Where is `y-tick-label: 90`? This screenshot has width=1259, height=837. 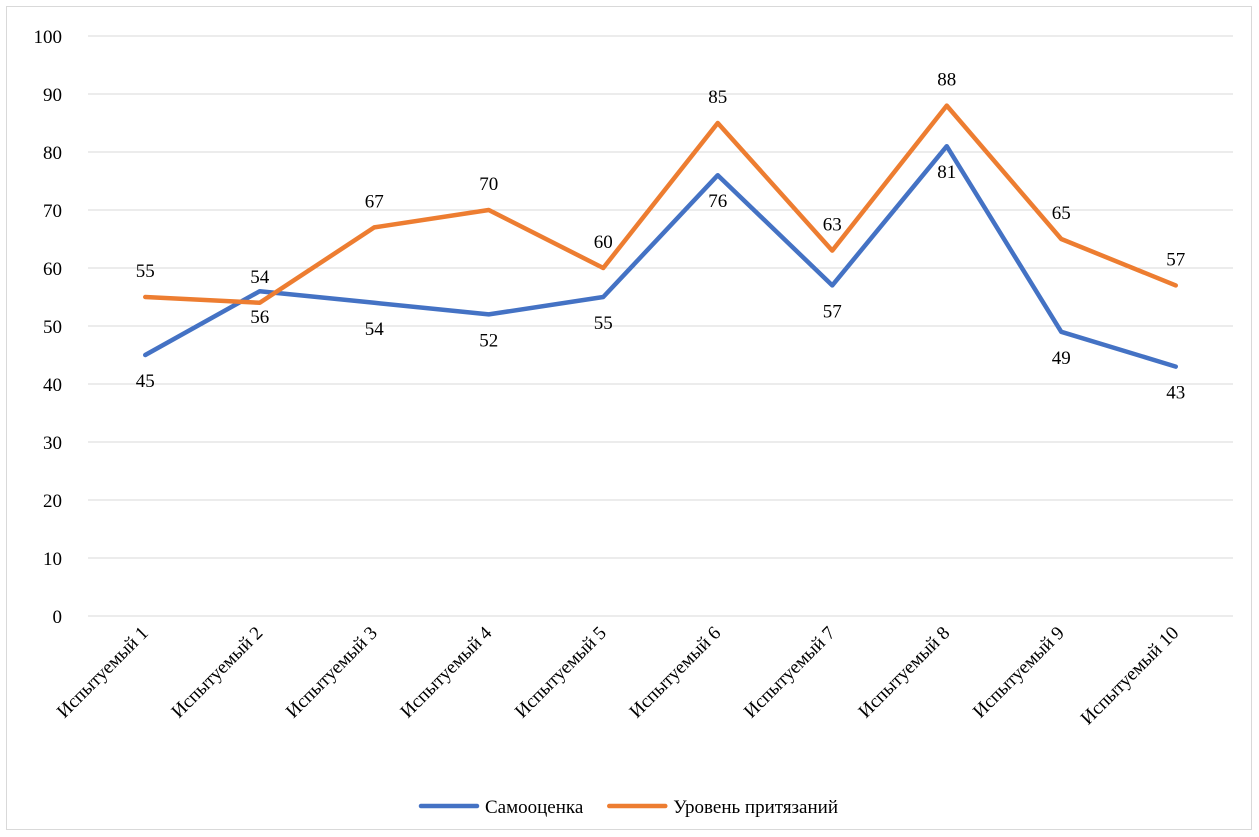
y-tick-label: 90 is located at coordinates (52, 95).